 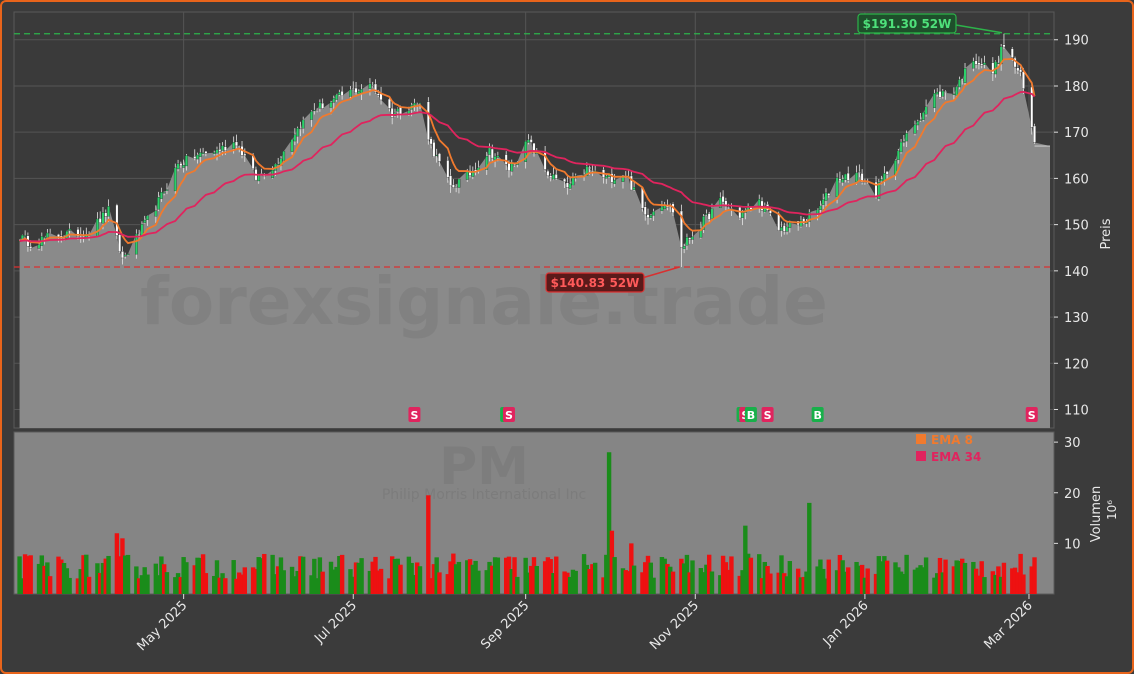 I want to click on company-watermark: Philip Morris International Inc, so click(x=484, y=495).